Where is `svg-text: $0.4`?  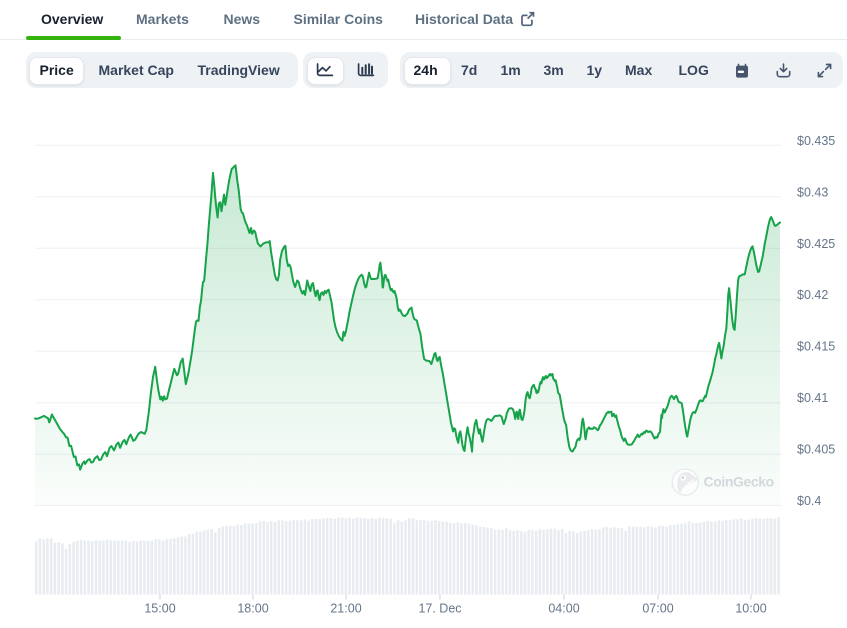 svg-text: $0.4 is located at coordinates (809, 501).